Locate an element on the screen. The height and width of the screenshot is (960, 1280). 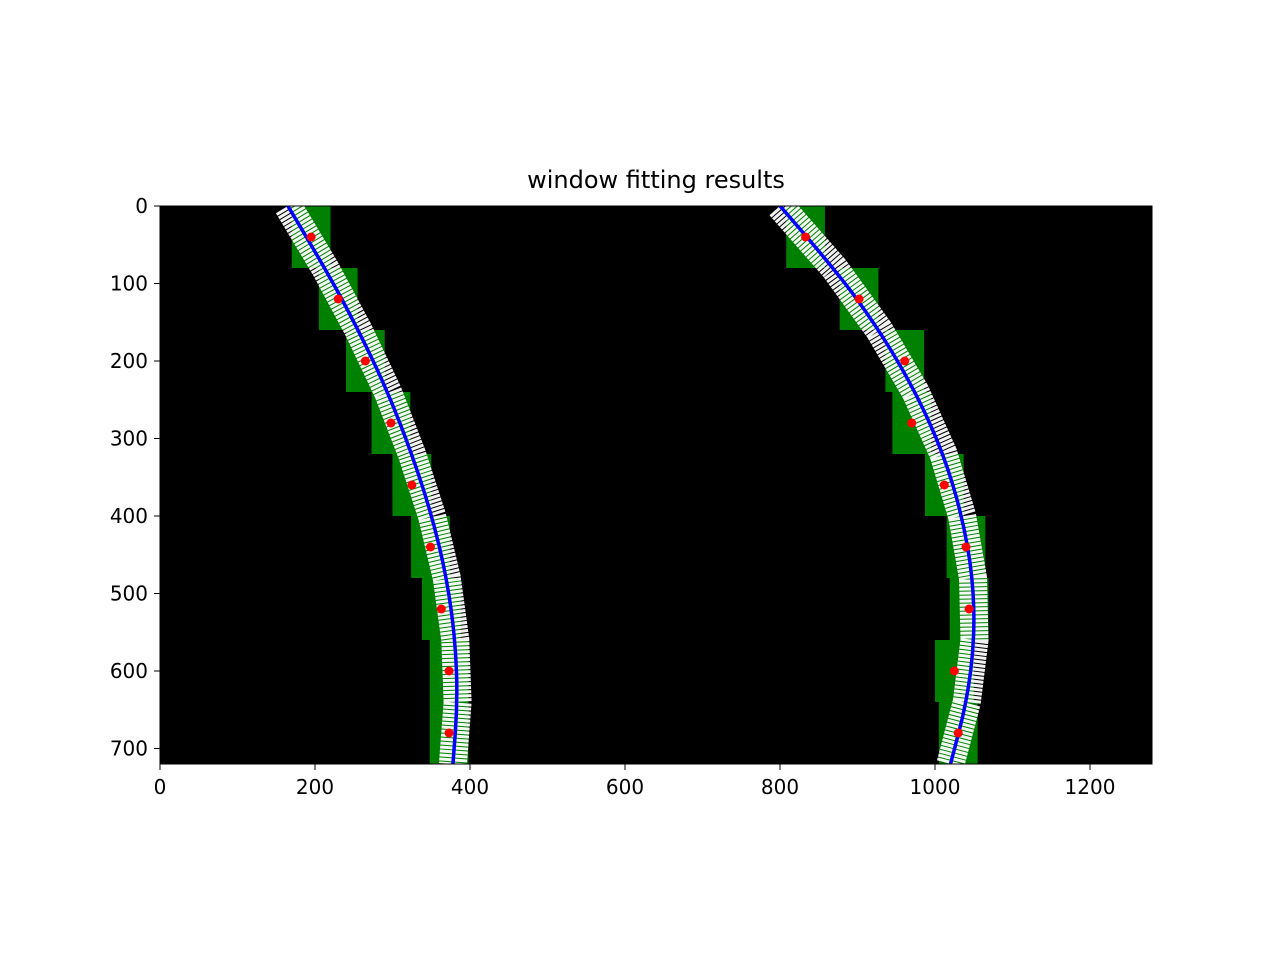
y-tick-label: 700 is located at coordinates (129, 749).